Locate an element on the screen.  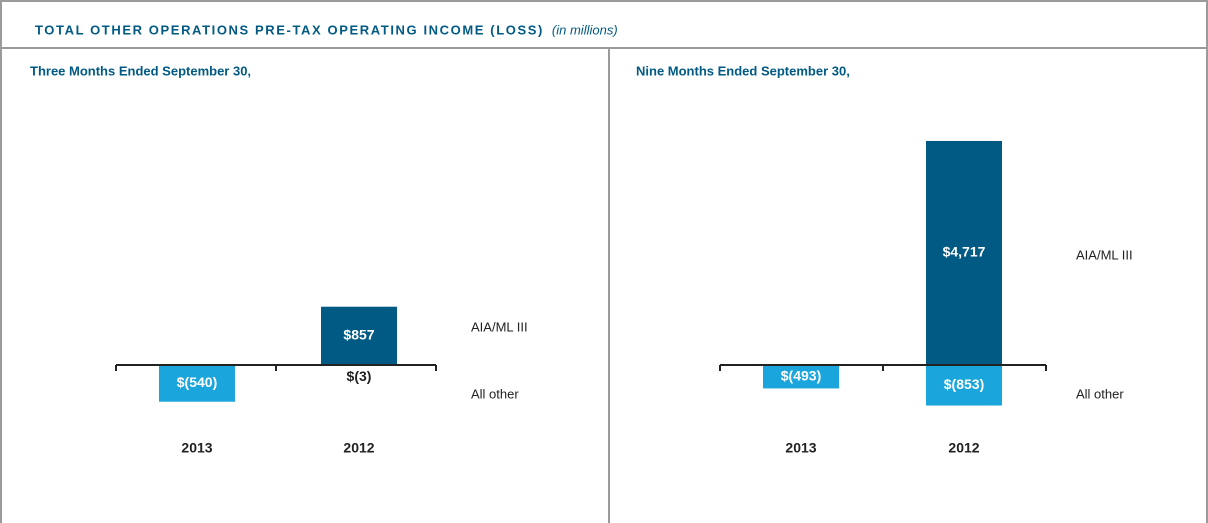
panel-subtitle: Nine Months Ended September 30, is located at coordinates (743, 70).